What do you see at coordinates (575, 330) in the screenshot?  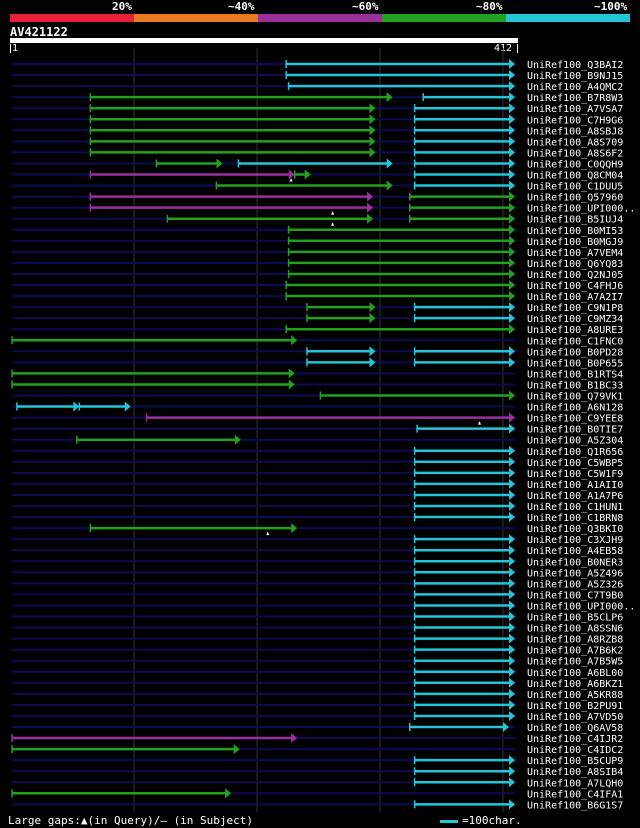 I see `hit-label: UniRef100_A8URE3` at bounding box center [575, 330].